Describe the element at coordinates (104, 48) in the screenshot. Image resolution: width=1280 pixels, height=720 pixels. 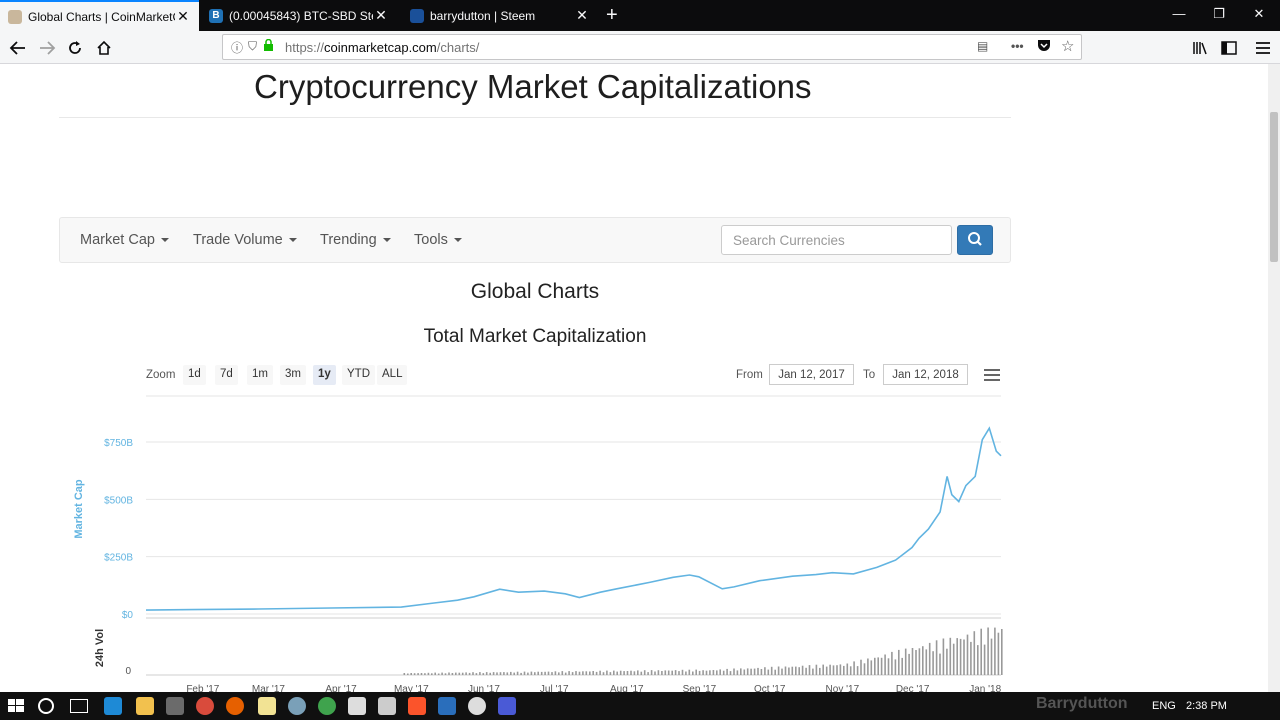
I see `home-icon` at that location.